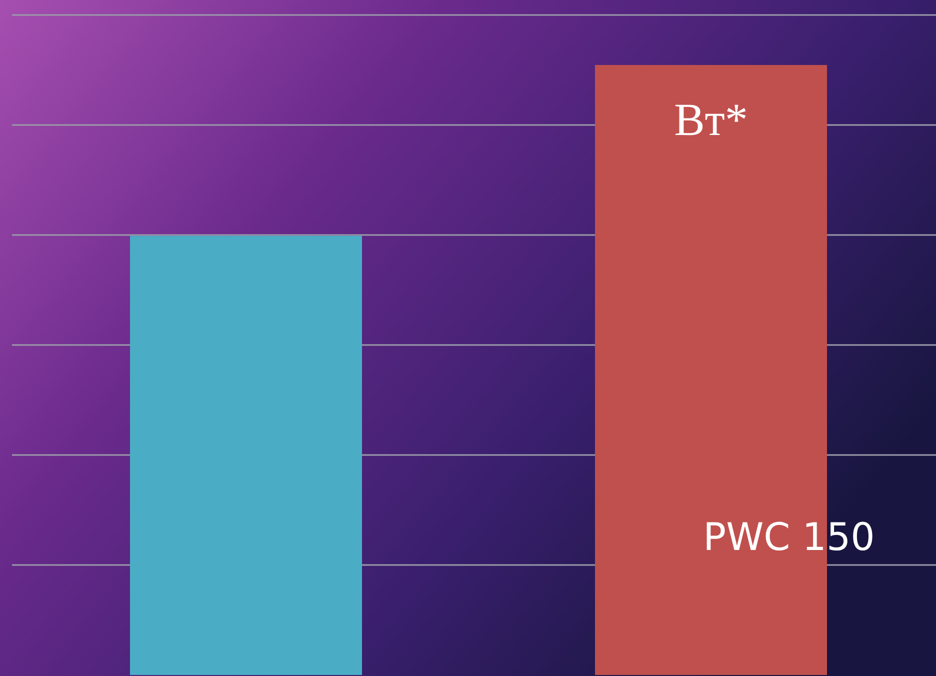 The image size is (936, 676). What do you see at coordinates (711, 119) in the screenshot?
I see `annotation: Вт*` at bounding box center [711, 119].